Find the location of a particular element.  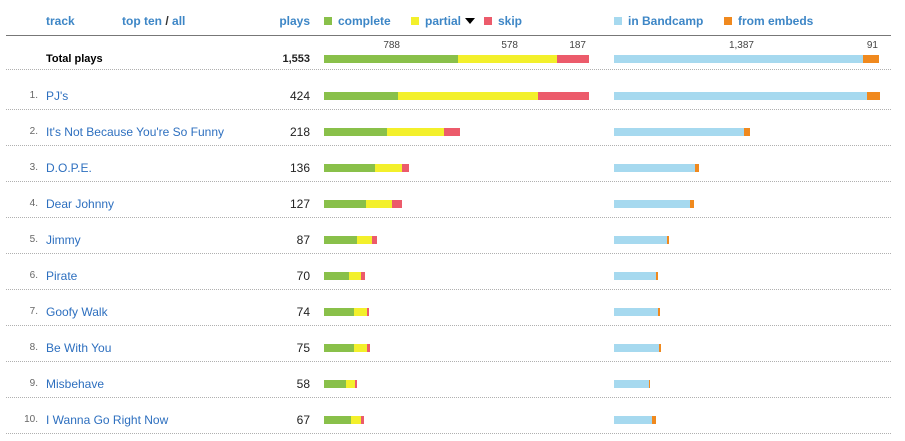

track-link: Misbehave is located at coordinates (75, 384).